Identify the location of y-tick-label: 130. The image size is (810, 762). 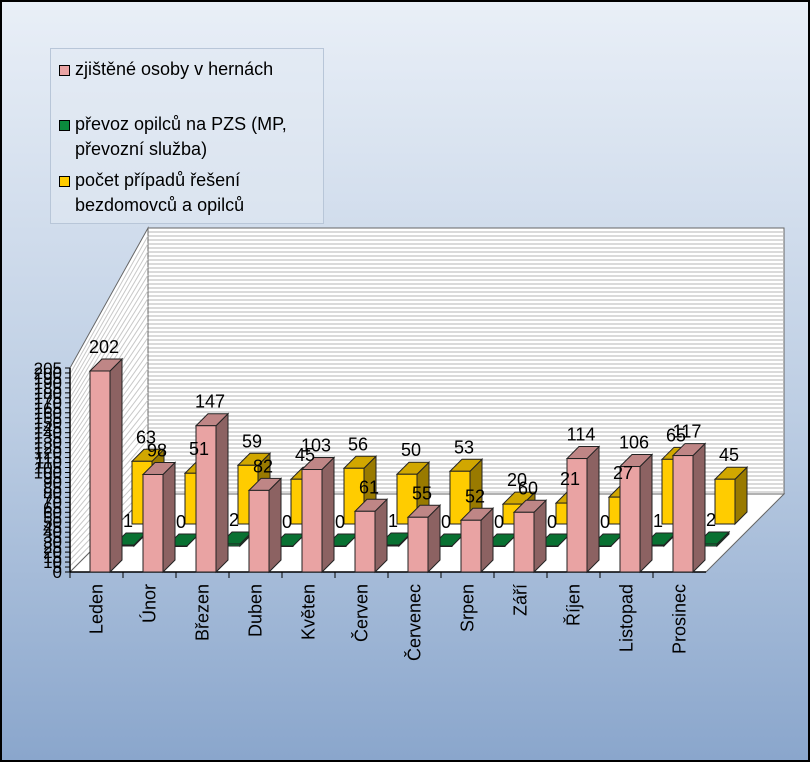
(48, 443).